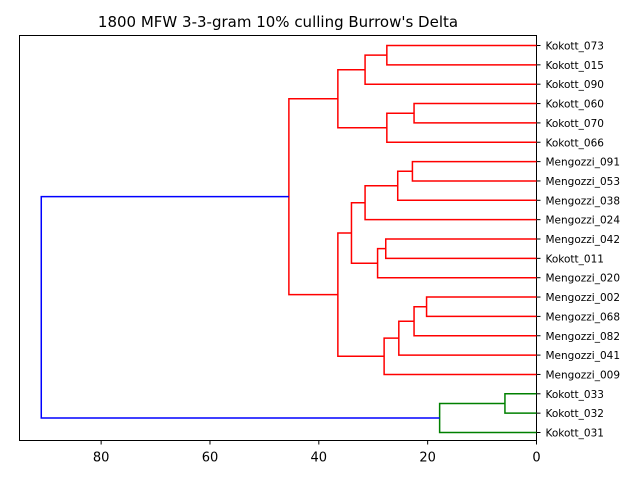 The image size is (640, 480). Describe the element at coordinates (583, 163) in the screenshot. I see `leaf-label: Mengozzi_091` at that location.